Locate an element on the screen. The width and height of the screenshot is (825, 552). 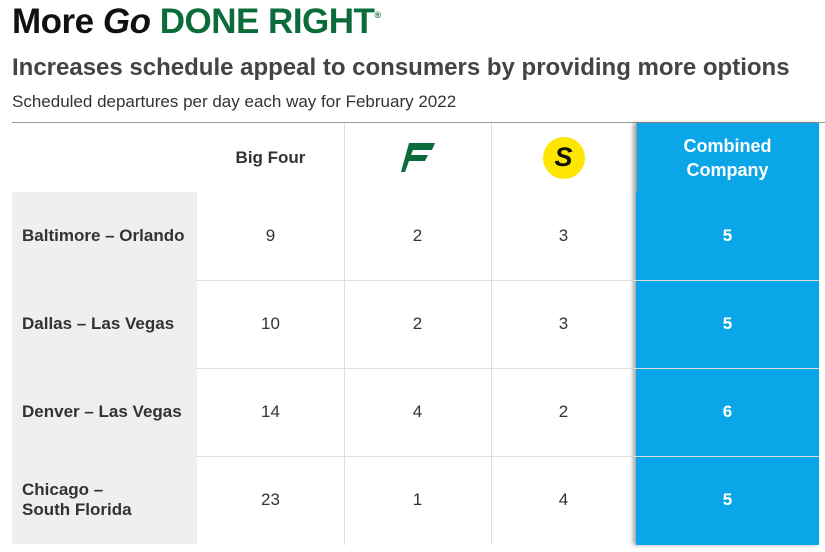
registered-mark: ® is located at coordinates (377, 15).